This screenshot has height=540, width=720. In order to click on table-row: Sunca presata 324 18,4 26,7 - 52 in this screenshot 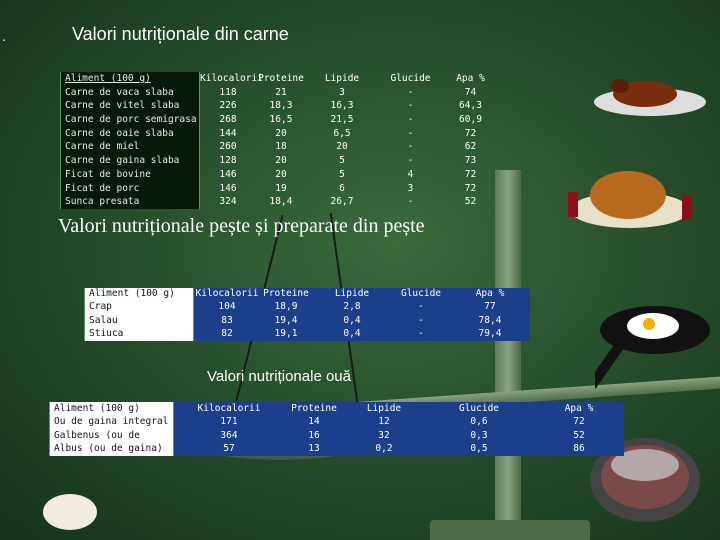, I will do `click(279, 202)`.